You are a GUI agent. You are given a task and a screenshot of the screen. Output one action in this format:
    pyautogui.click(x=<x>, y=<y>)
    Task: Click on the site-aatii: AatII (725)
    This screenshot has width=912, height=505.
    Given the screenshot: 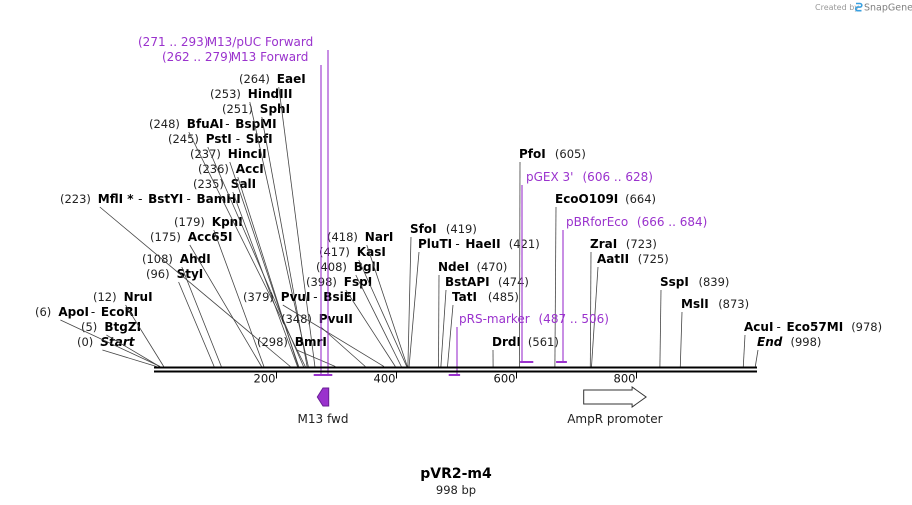 What is the action you would take?
    pyautogui.click(x=630, y=309)
    